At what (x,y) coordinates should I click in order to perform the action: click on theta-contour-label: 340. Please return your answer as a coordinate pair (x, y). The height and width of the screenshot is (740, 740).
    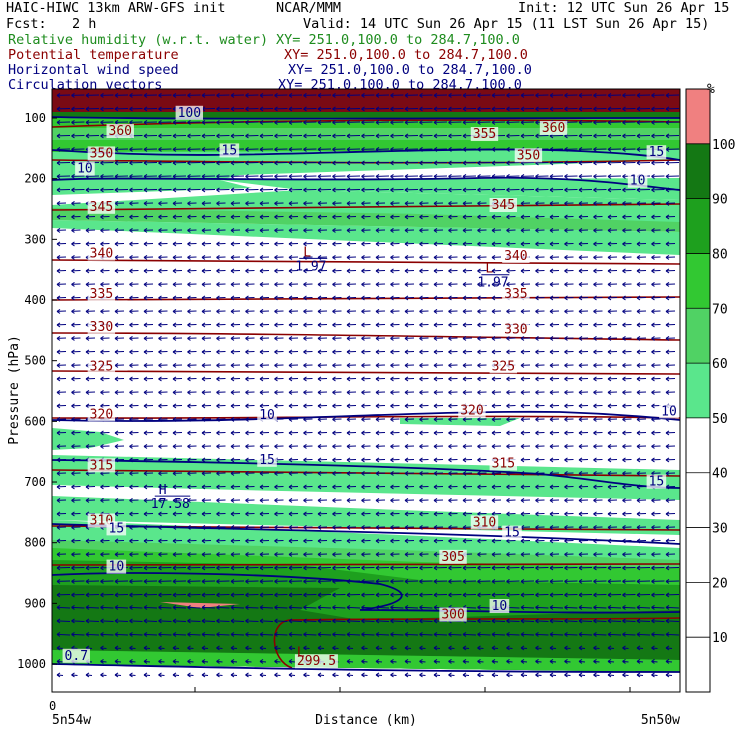
    Looking at the image, I should click on (515, 256).